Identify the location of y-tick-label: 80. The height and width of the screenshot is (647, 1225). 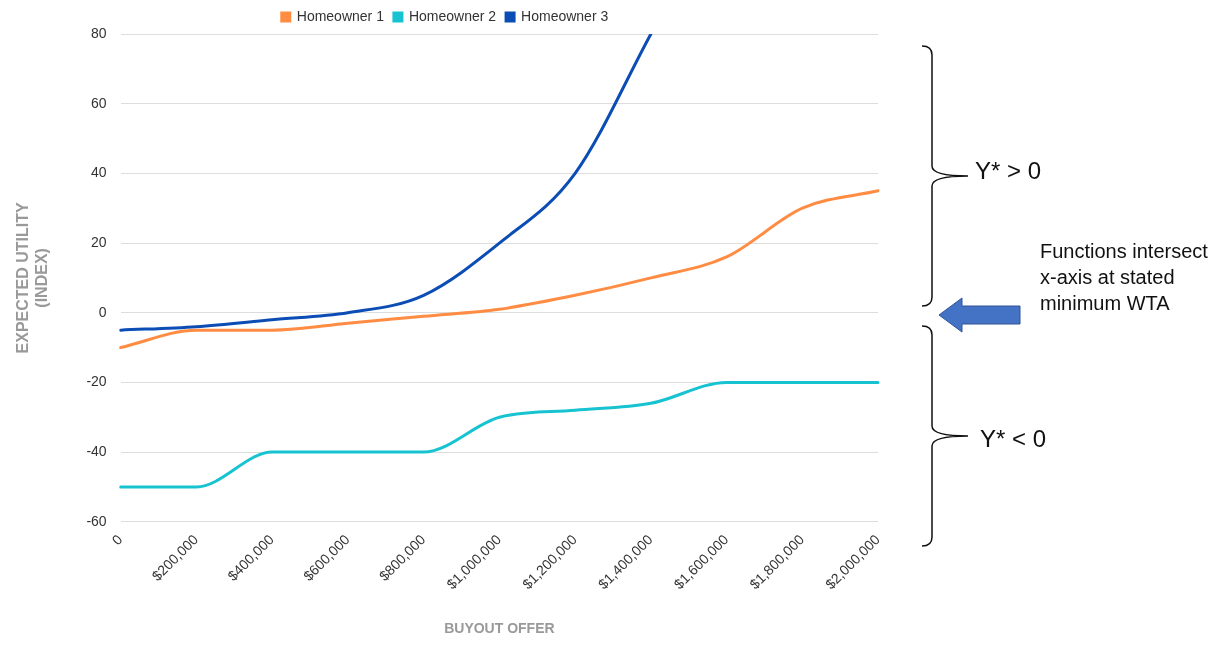
(99, 32).